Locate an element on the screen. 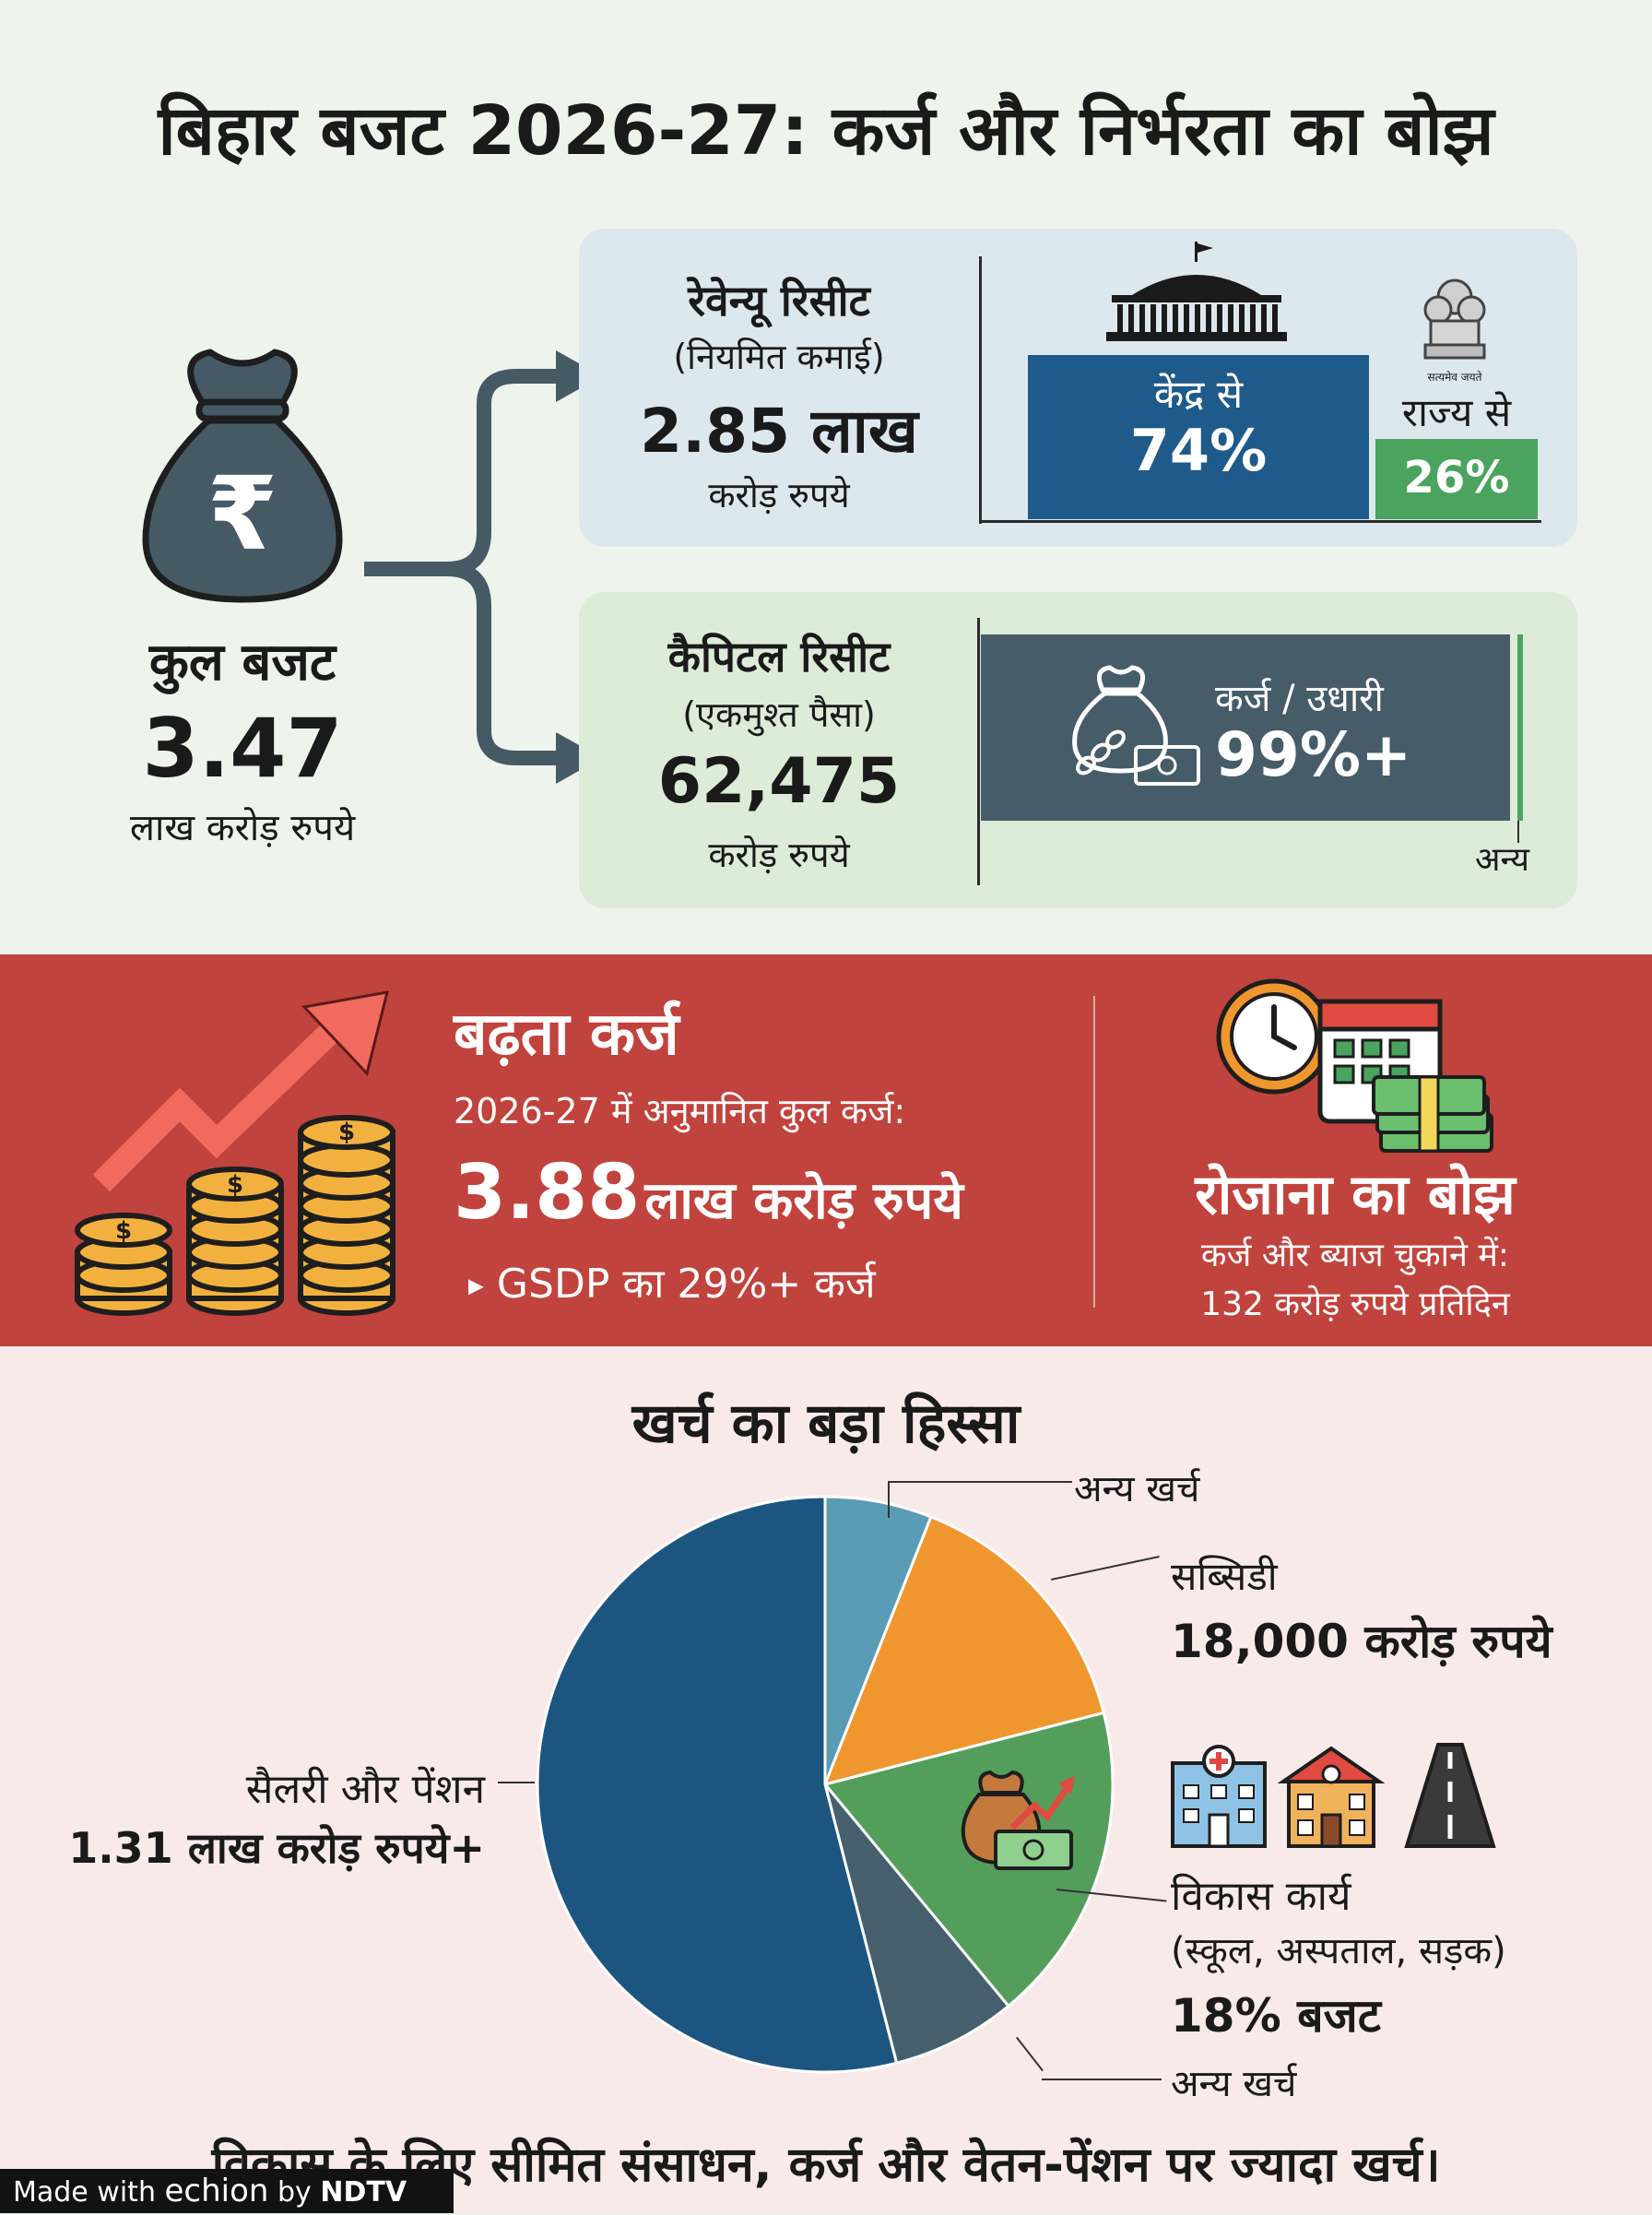 The image size is (1652, 2215). growth-bag-icon is located at coordinates (1018, 1820).